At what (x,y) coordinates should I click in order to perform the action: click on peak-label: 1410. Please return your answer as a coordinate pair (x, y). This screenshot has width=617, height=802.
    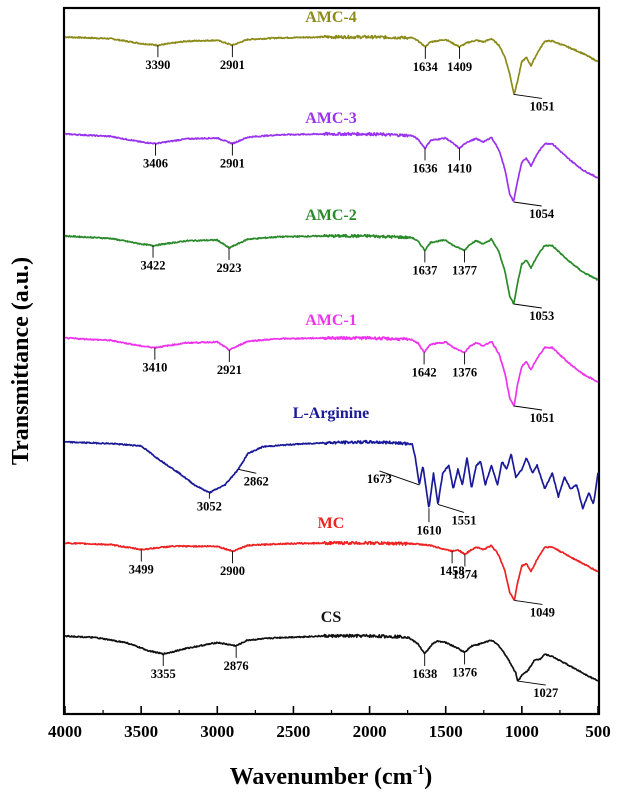
    Looking at the image, I should click on (459, 168).